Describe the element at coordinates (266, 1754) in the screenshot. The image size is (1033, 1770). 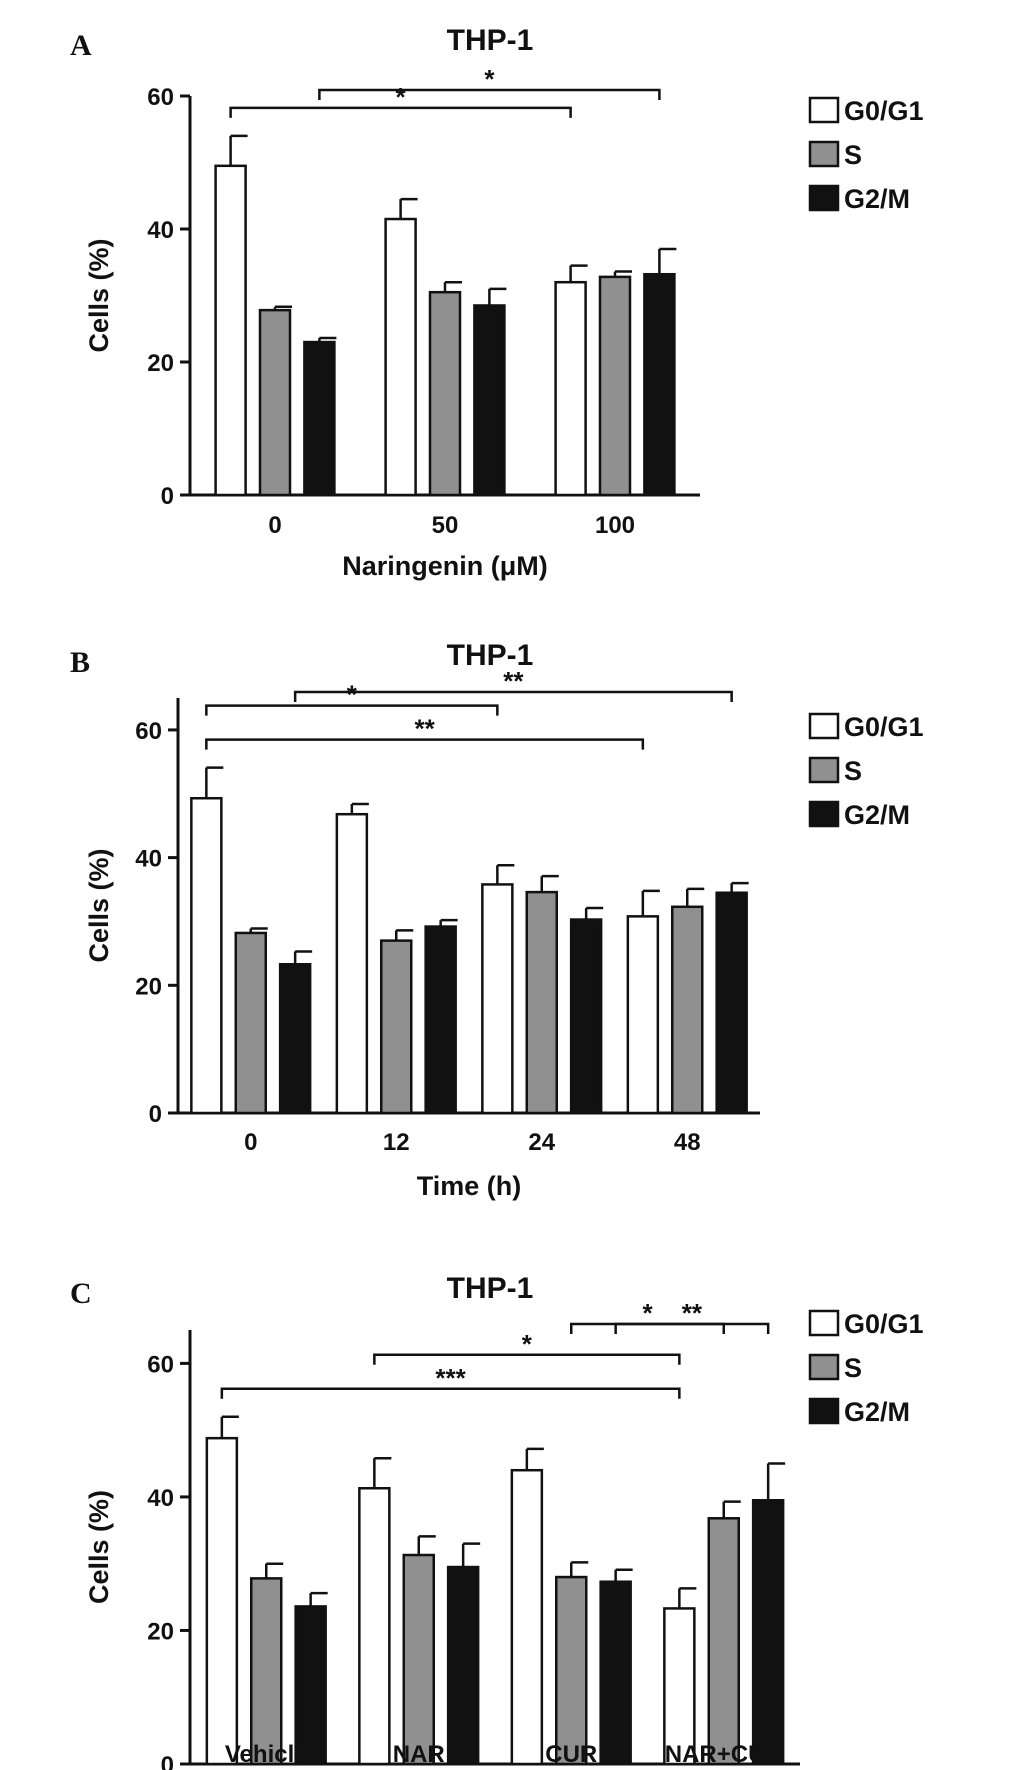
I see `x-tick-label: Vehicle` at that location.